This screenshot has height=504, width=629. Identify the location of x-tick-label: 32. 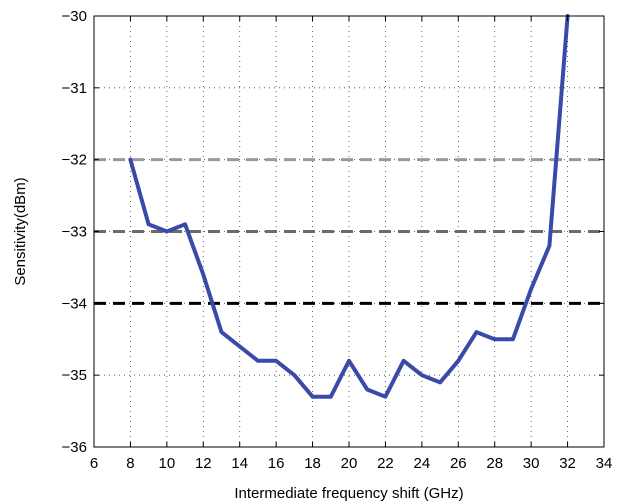
(567, 463).